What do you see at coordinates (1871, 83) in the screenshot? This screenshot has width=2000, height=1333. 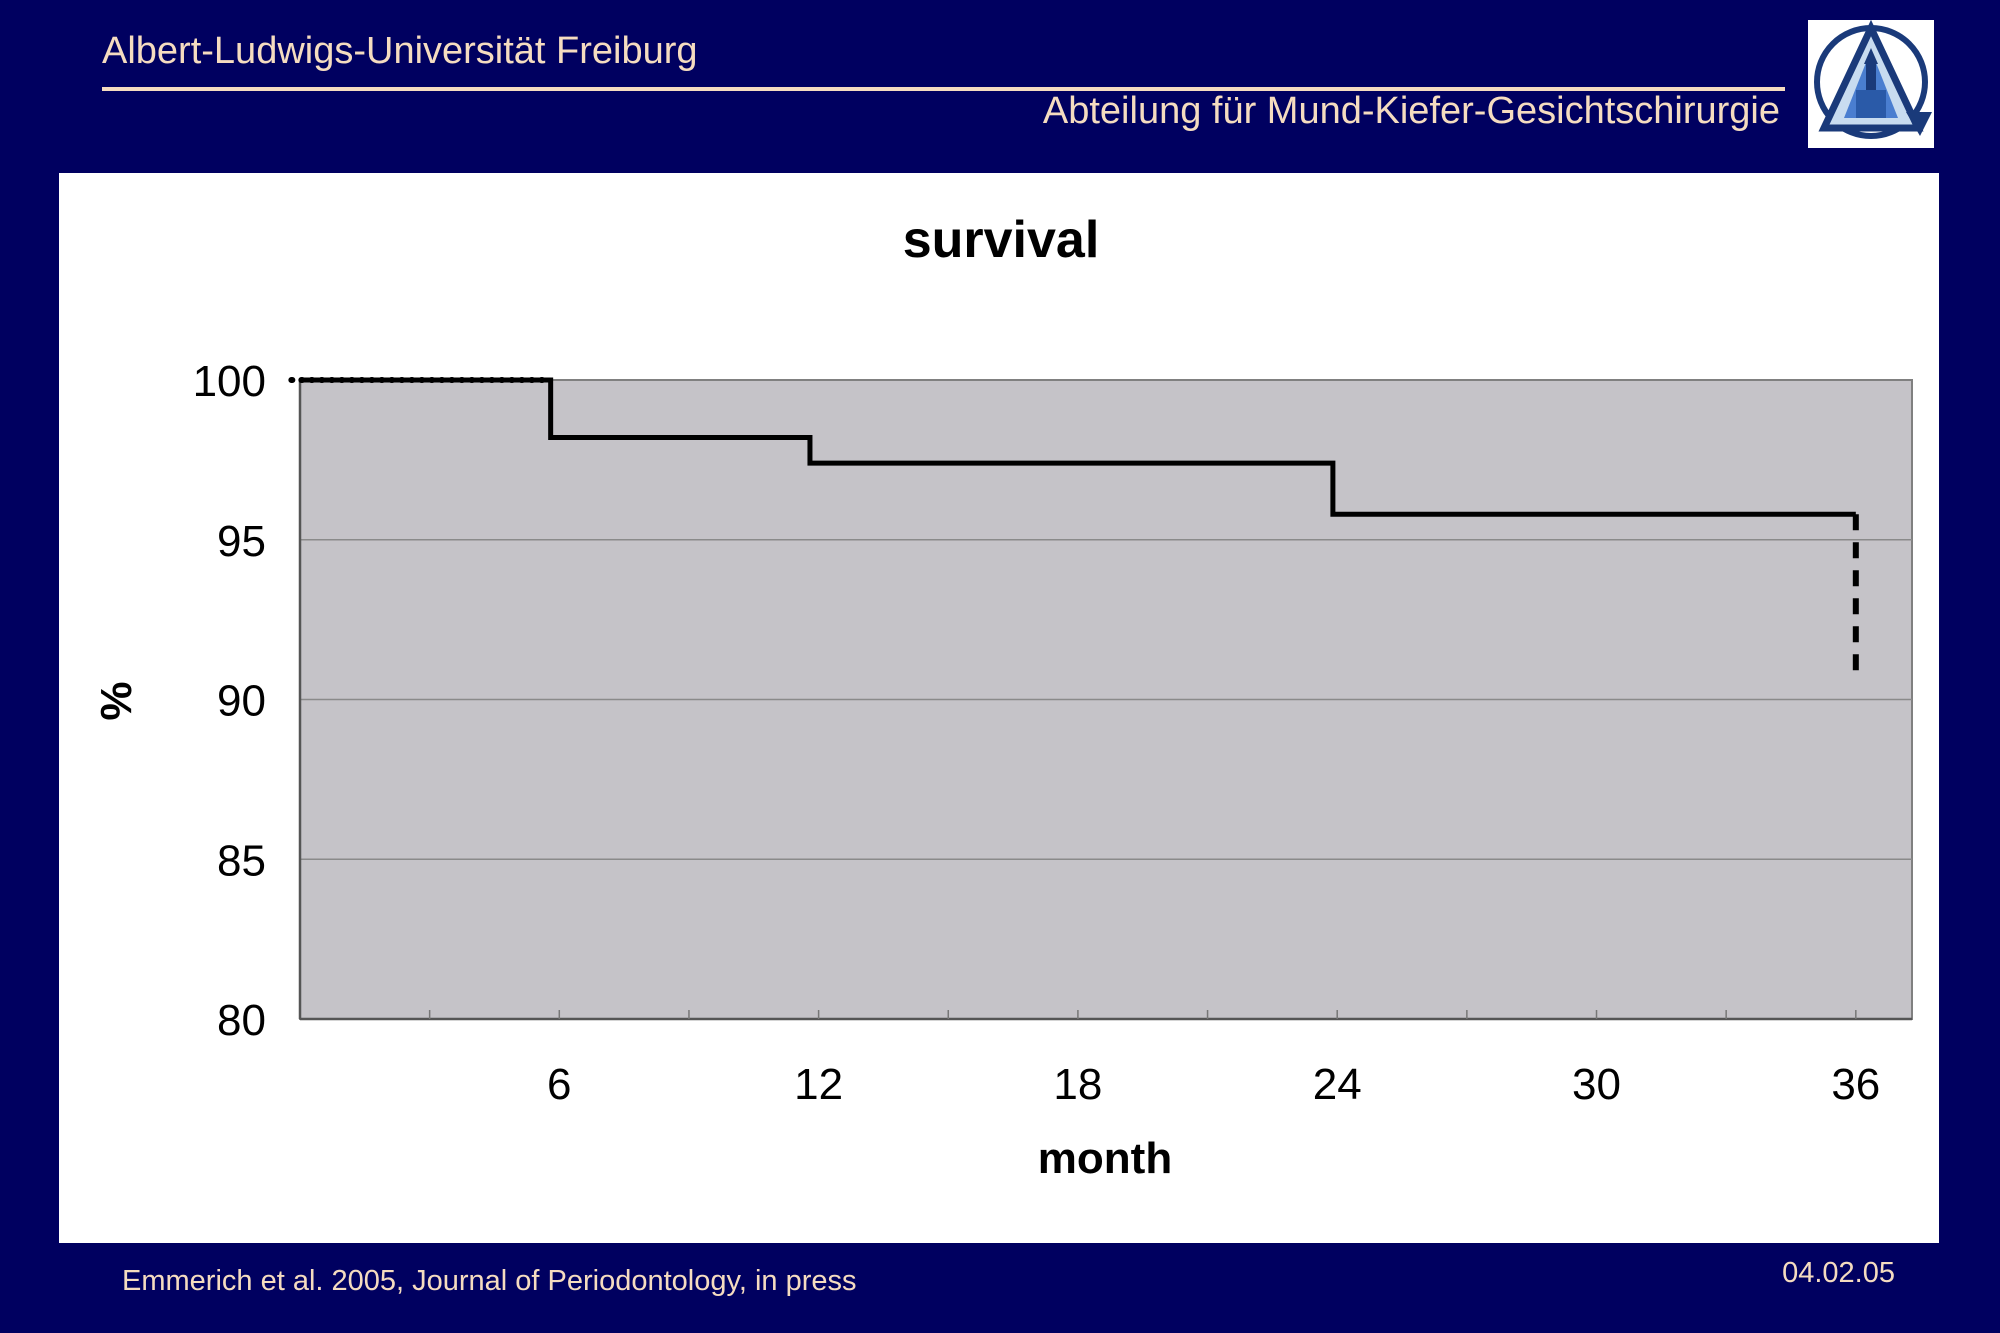 I see `university-logo-icon` at bounding box center [1871, 83].